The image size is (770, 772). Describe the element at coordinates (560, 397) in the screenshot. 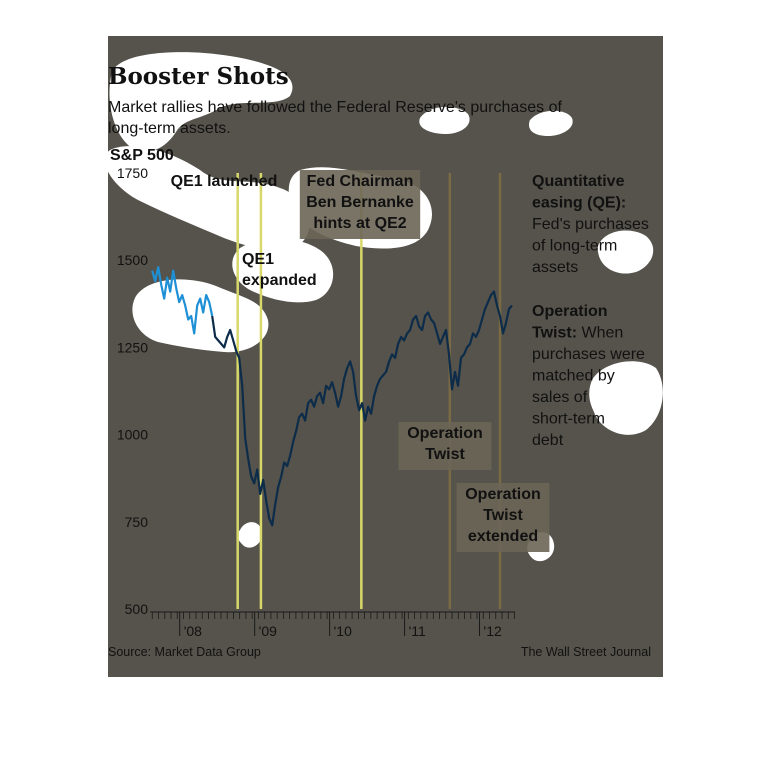

I see `legend-text: sales of` at that location.